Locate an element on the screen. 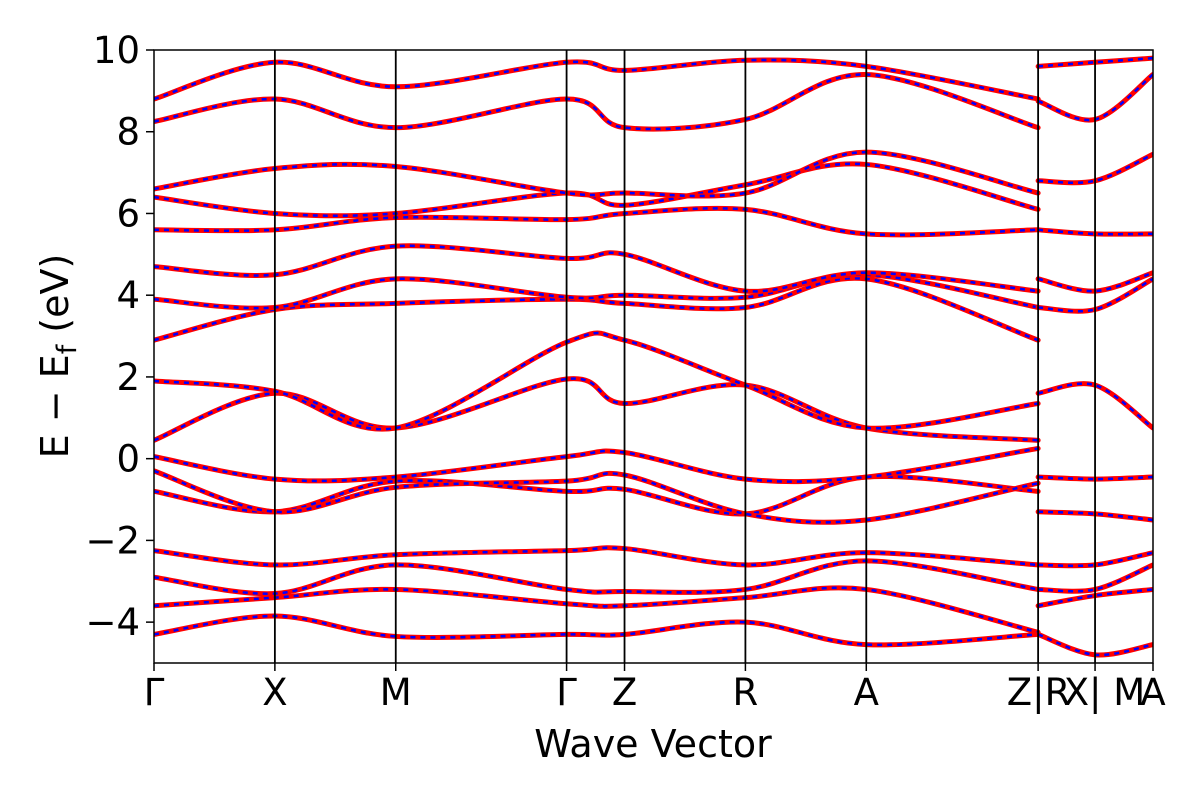 This screenshot has height=800, width=1200. y-tick-label: −4 is located at coordinates (112, 622).